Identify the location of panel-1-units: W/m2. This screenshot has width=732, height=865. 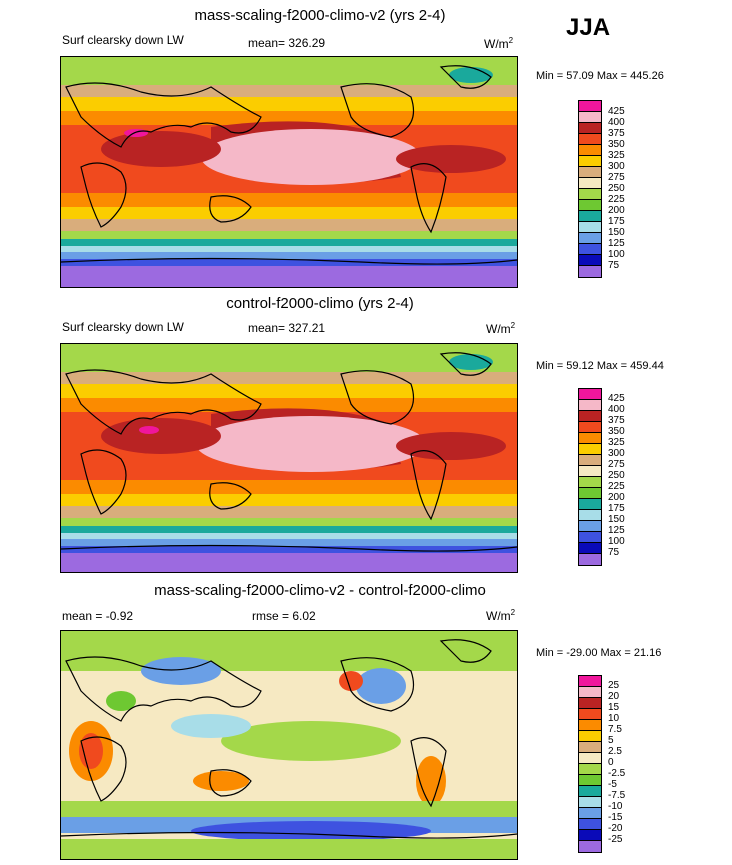
(499, 43).